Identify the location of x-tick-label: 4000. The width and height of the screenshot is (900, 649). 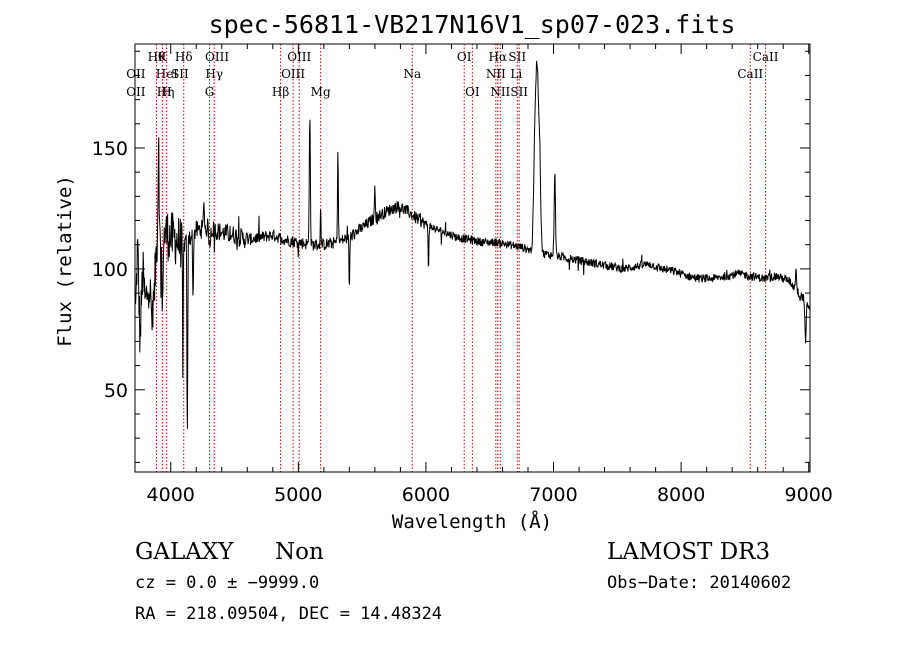
(171, 495).